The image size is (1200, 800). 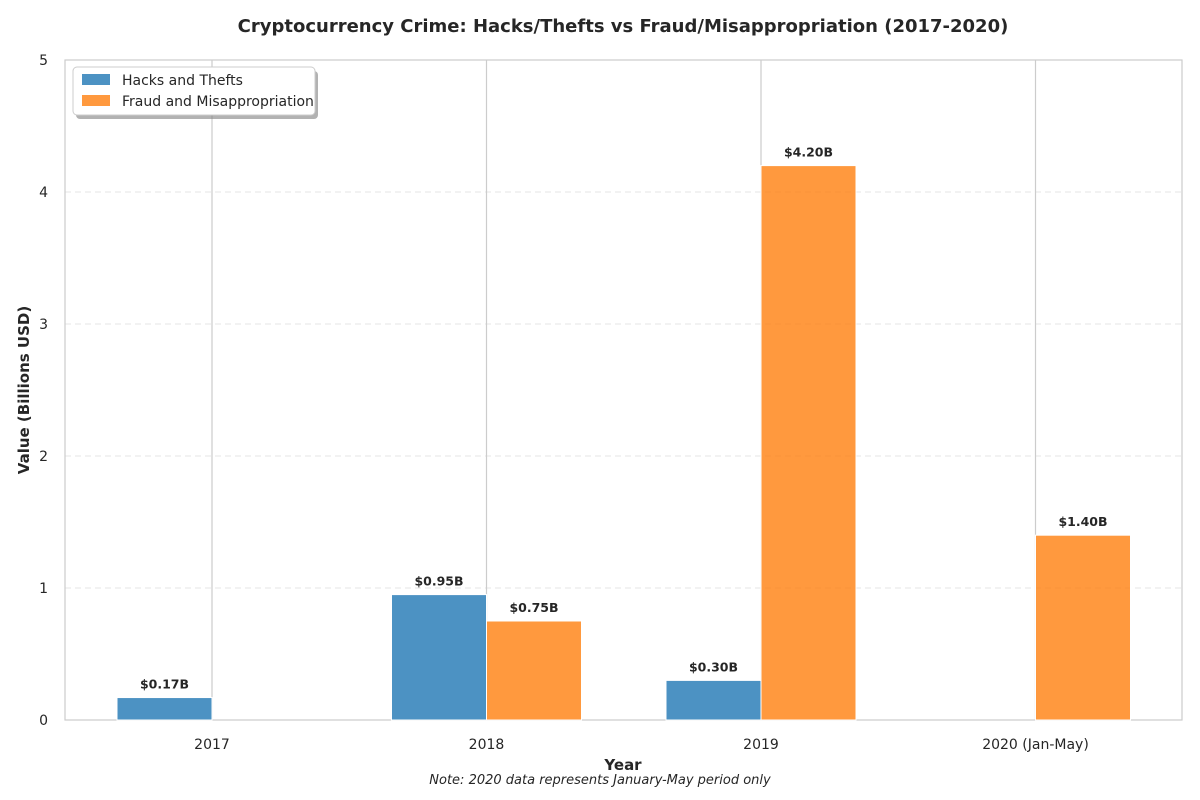 I want to click on y-tick-label-3: 3, so click(x=43, y=325).